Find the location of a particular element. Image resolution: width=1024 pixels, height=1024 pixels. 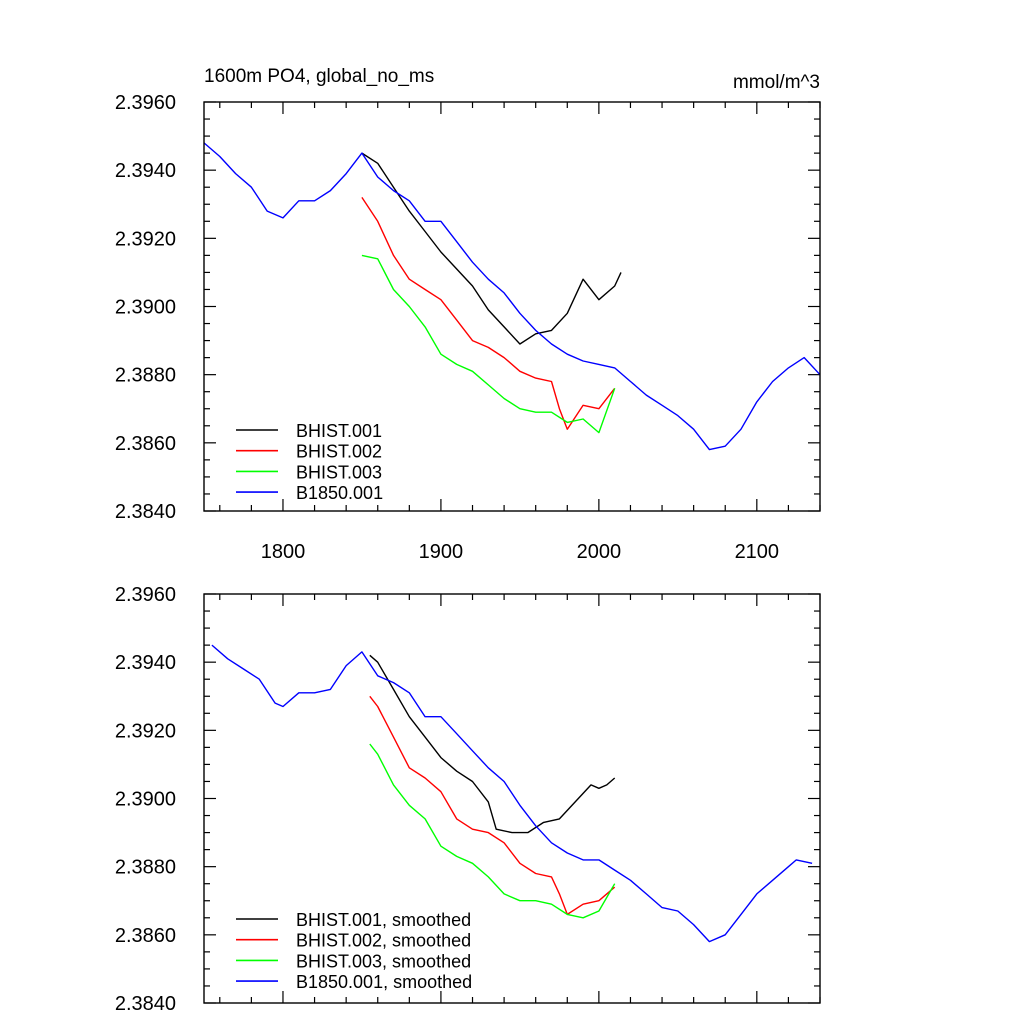

legend-label: BHIST.001 is located at coordinates (339, 431).